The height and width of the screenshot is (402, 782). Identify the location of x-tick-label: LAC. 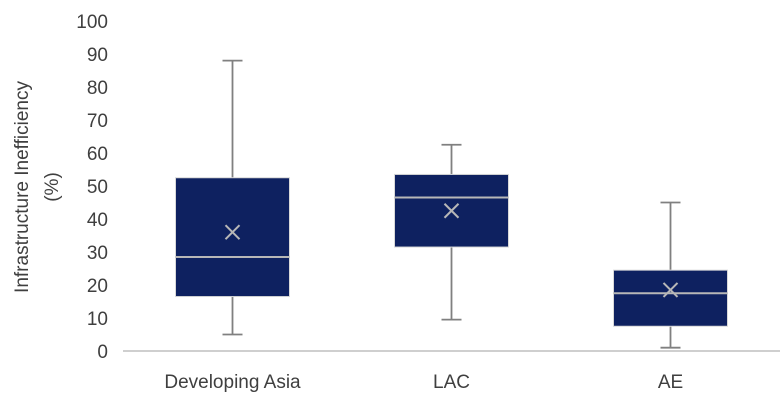
(451, 382).